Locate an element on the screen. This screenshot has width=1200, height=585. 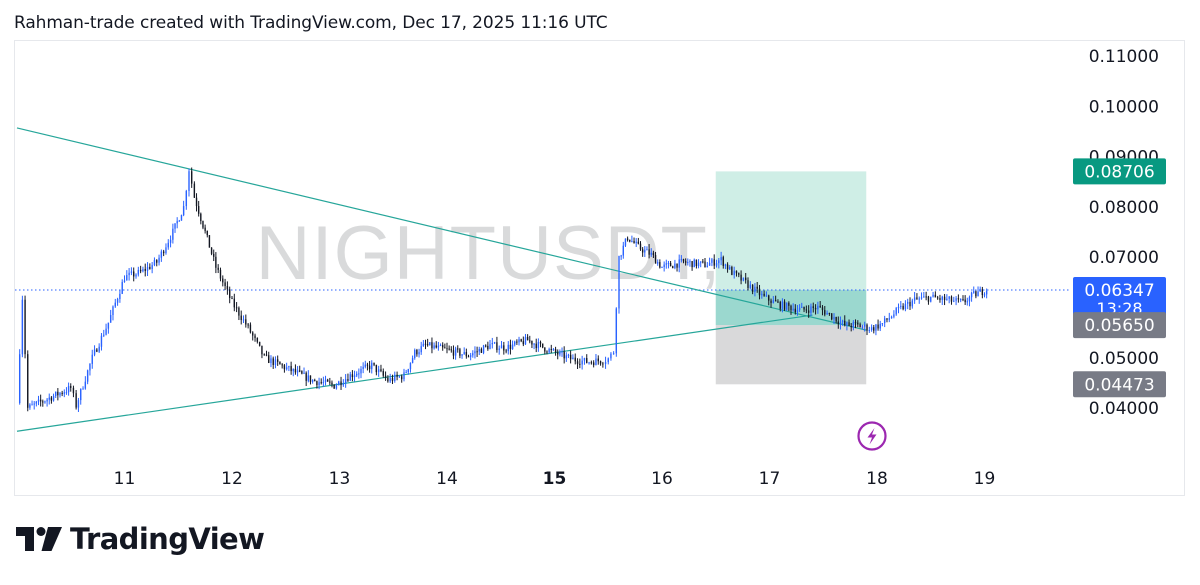
target-price-label: 0.08706 is located at coordinates (1119, 172).